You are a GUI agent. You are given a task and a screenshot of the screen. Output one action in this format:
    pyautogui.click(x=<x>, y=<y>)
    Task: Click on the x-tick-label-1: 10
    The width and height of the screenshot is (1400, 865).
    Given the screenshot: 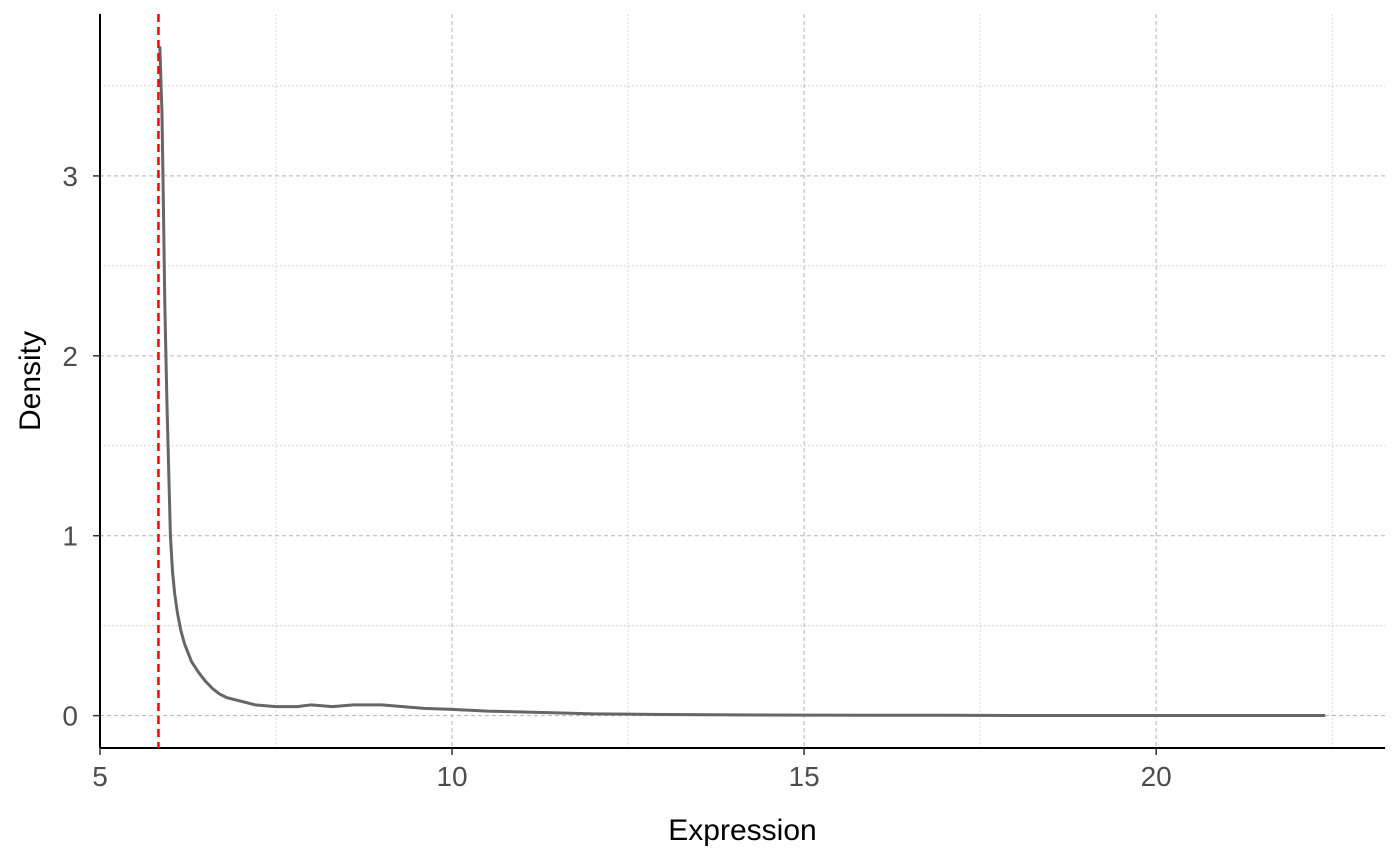 What is the action you would take?
    pyautogui.click(x=451, y=776)
    